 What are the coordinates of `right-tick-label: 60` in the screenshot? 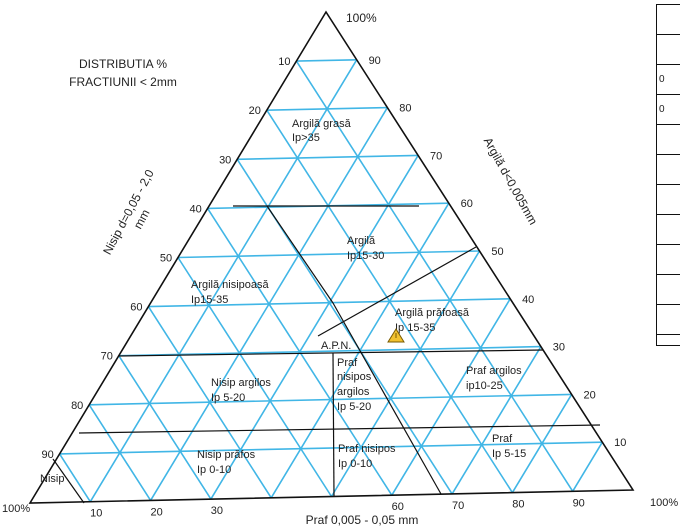 It's located at (467, 204).